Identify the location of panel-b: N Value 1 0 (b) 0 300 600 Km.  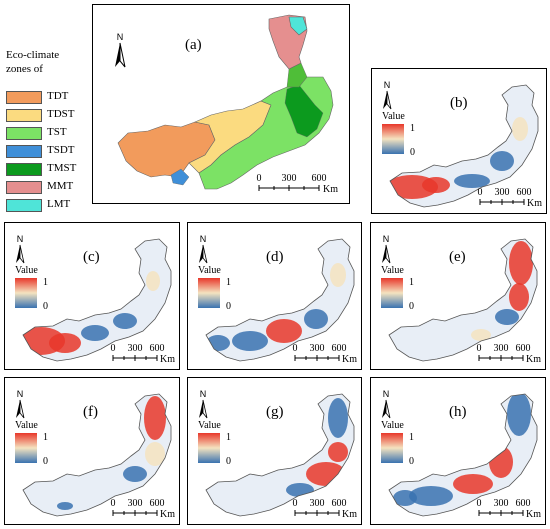
(459, 141).